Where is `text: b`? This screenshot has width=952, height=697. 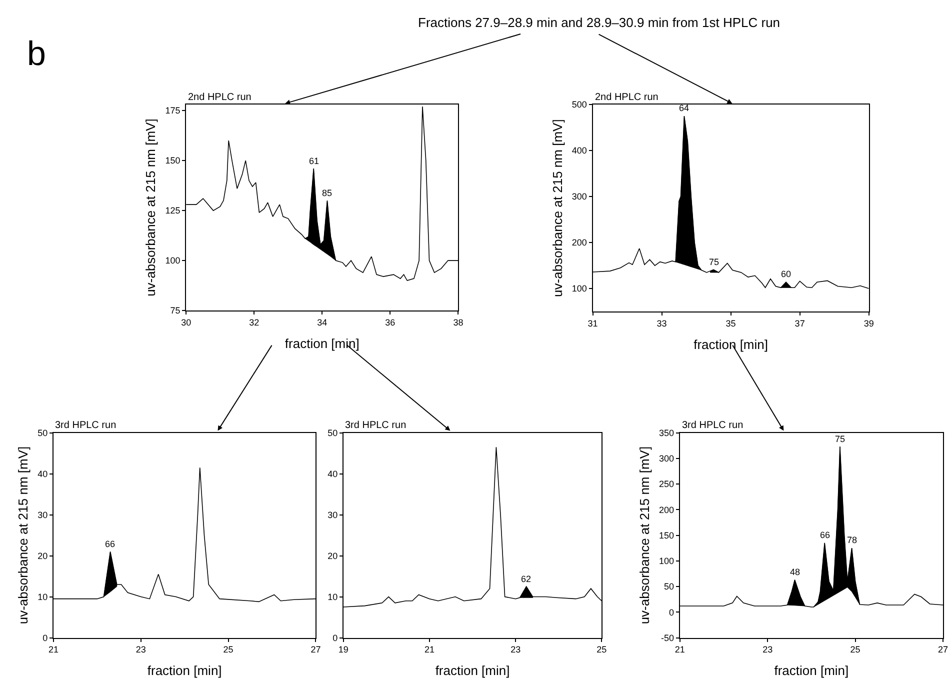
text: b is located at coordinates (36, 54).